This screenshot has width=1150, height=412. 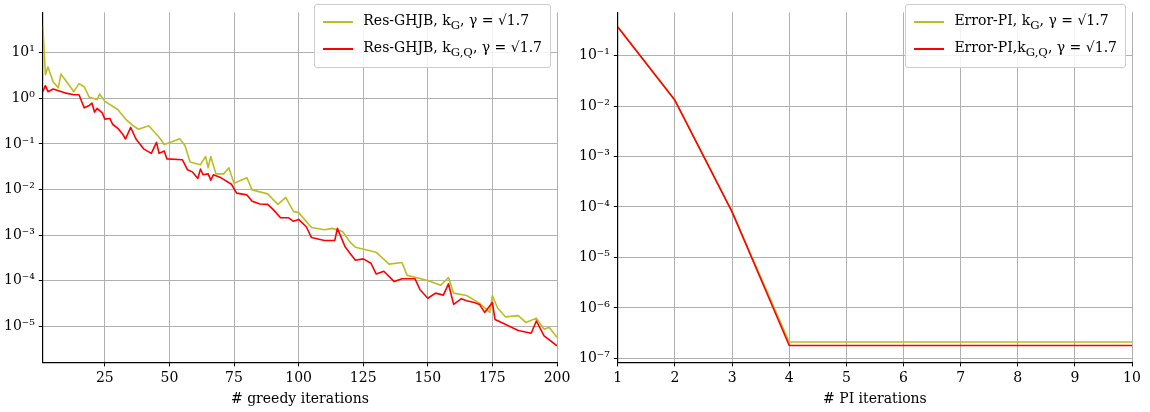 I want to click on legend-label: Res-GHJB, k$_{G,Q}$, γ = √1.7, so click(x=452, y=49).